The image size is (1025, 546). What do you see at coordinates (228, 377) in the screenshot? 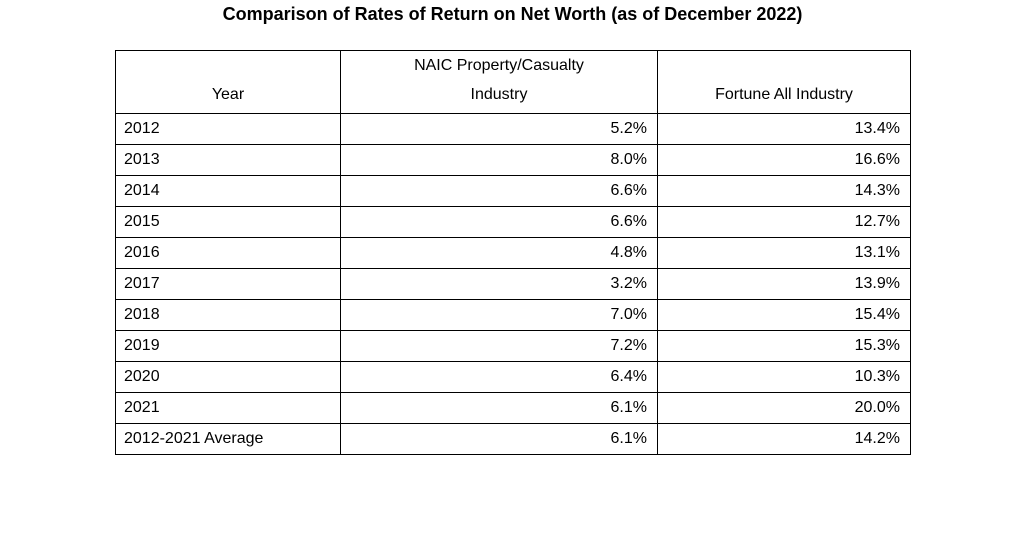
I see `year-cell: 2020` at bounding box center [228, 377].